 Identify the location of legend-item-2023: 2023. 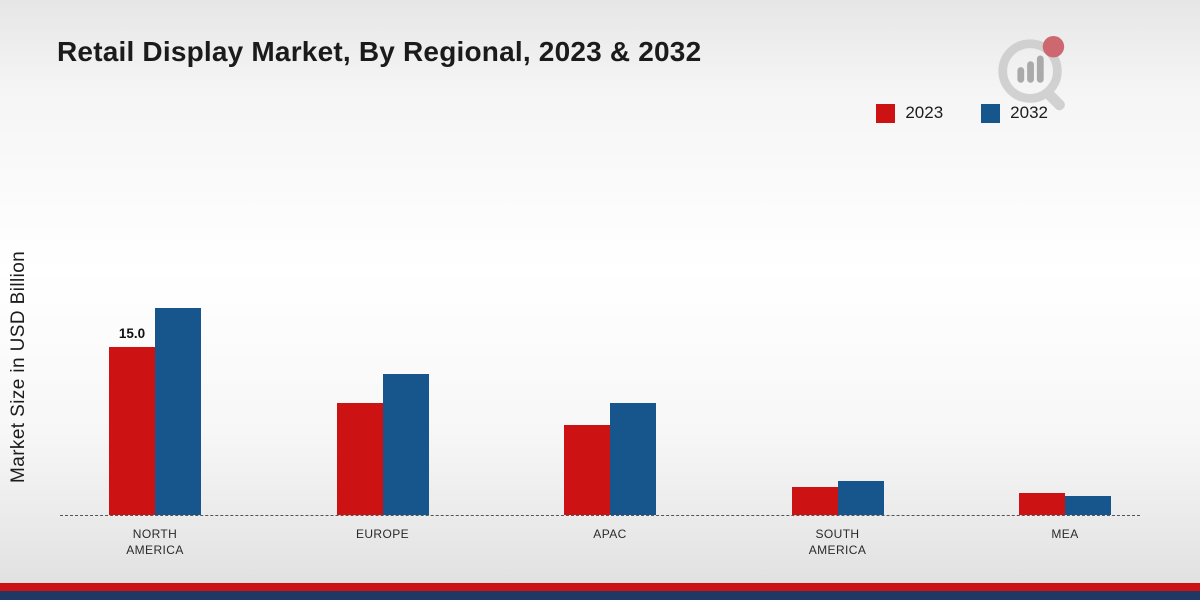
(909, 113).